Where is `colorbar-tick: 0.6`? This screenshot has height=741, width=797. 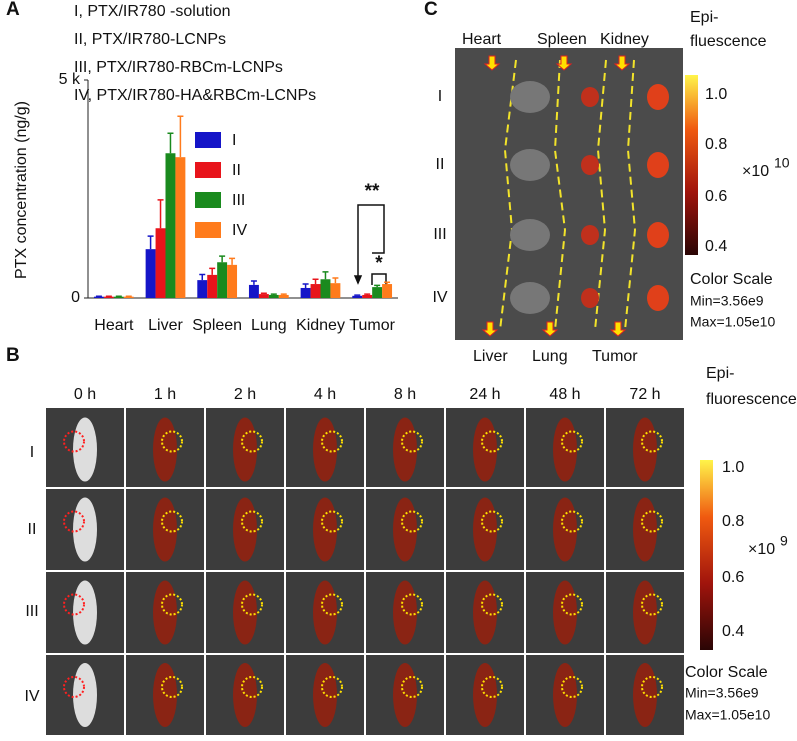
colorbar-tick: 0.6 is located at coordinates (733, 577).